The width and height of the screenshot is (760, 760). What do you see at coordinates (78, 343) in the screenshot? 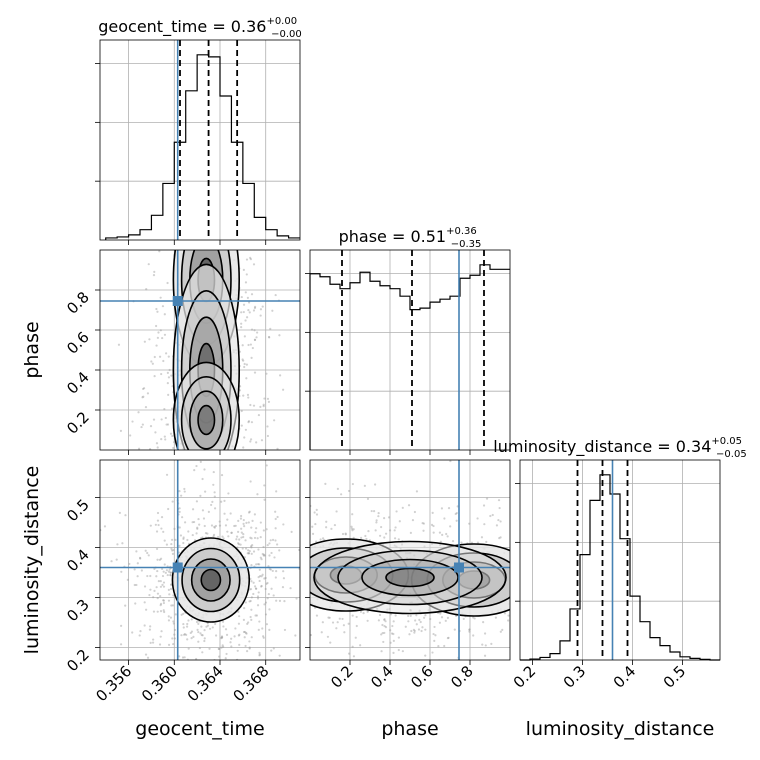
I see `left-phase-ytick-label: 0.6` at bounding box center [78, 343].